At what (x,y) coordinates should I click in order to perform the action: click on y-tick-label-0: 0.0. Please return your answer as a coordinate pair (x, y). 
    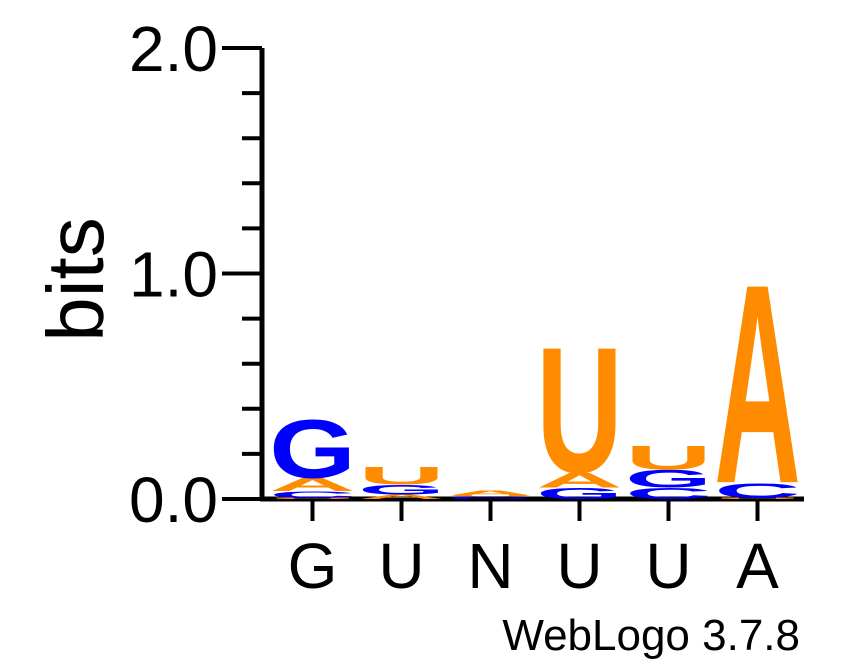
    Looking at the image, I should click on (173, 500).